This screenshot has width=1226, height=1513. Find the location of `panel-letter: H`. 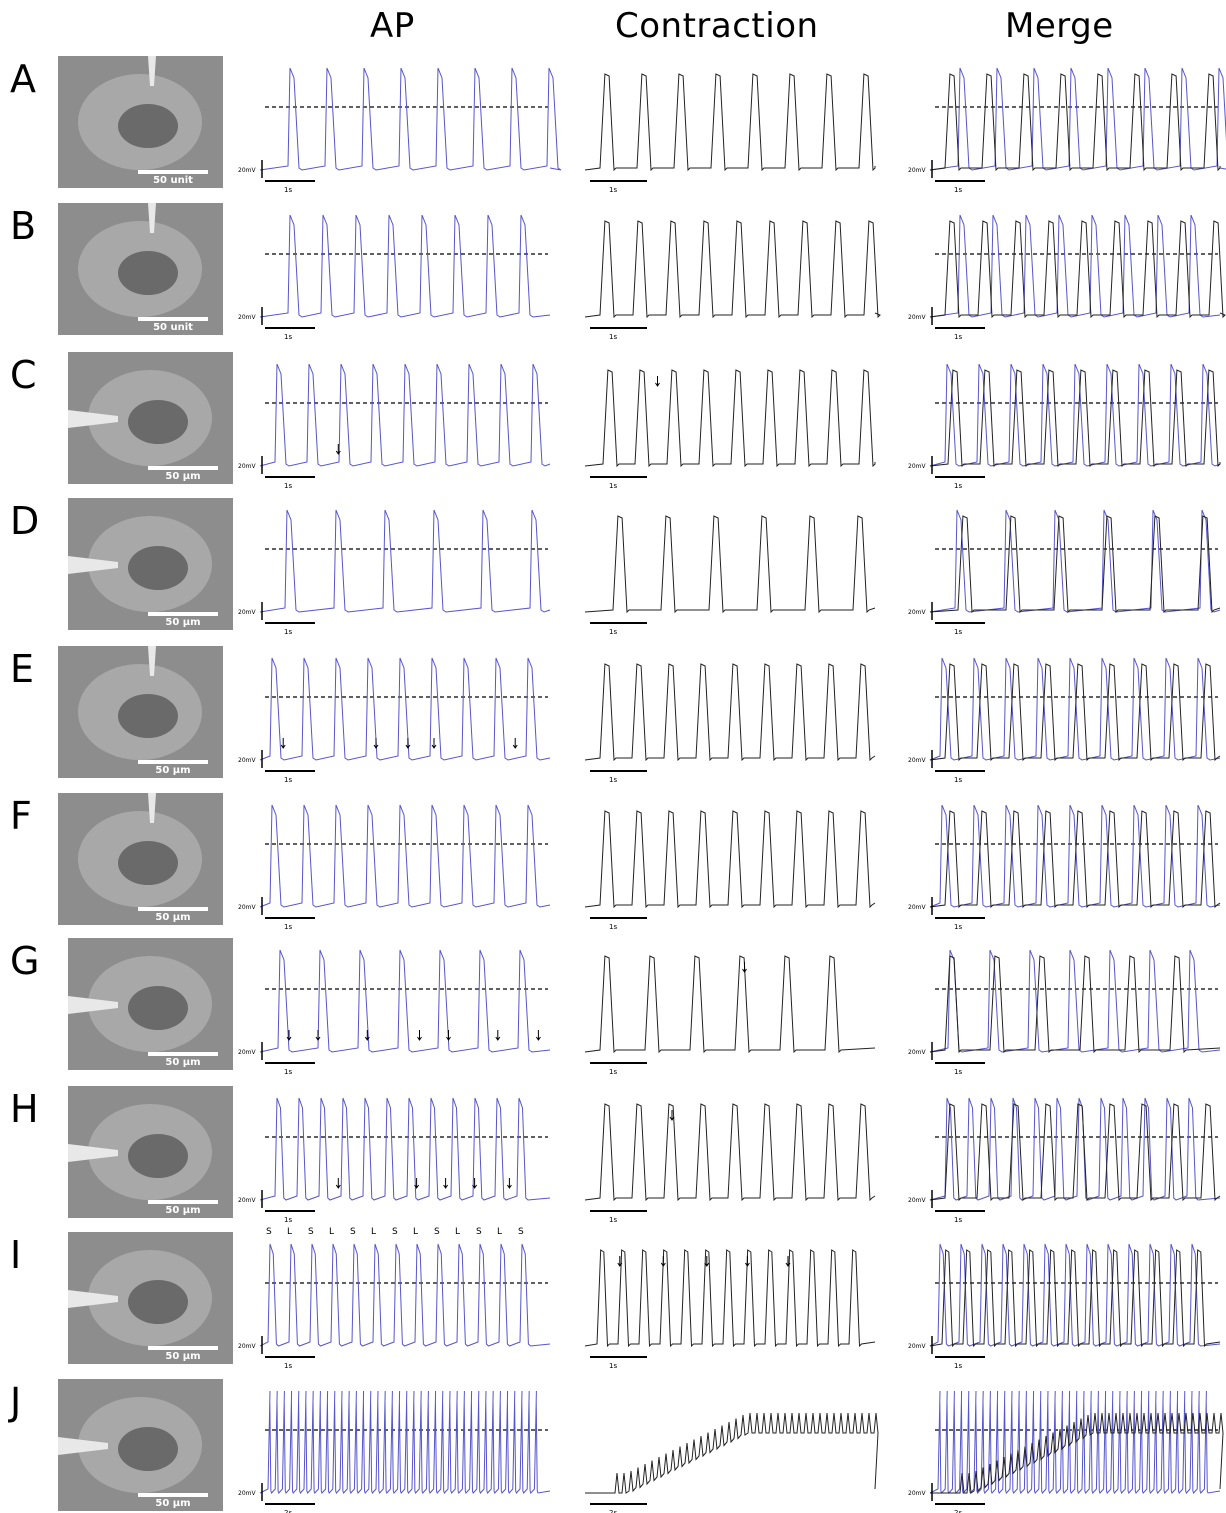

panel-letter: H is located at coordinates (24, 1109).